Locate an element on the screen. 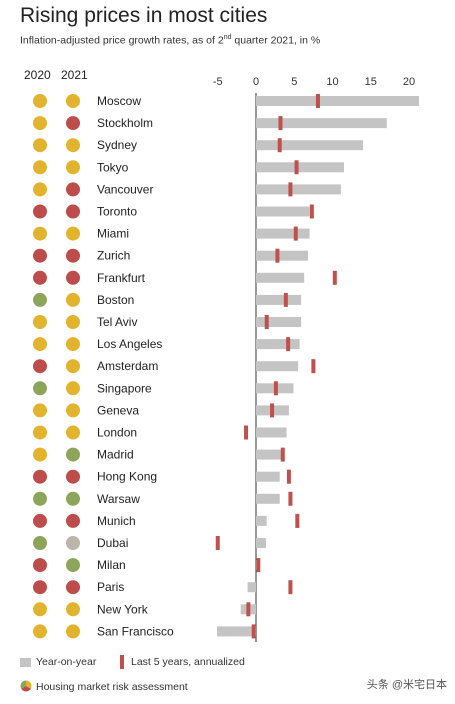  legend-bar-label: Year-on-year is located at coordinates (66, 662).